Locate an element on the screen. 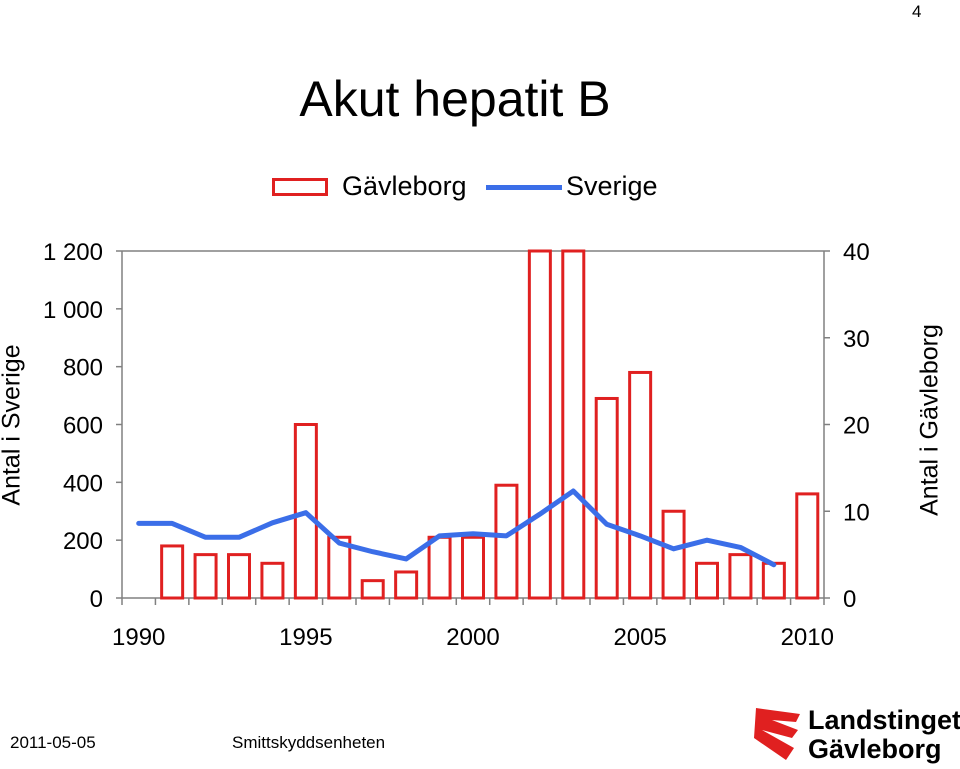 The width and height of the screenshot is (960, 769). y-left-tick-label: 800 is located at coordinates (83, 368).